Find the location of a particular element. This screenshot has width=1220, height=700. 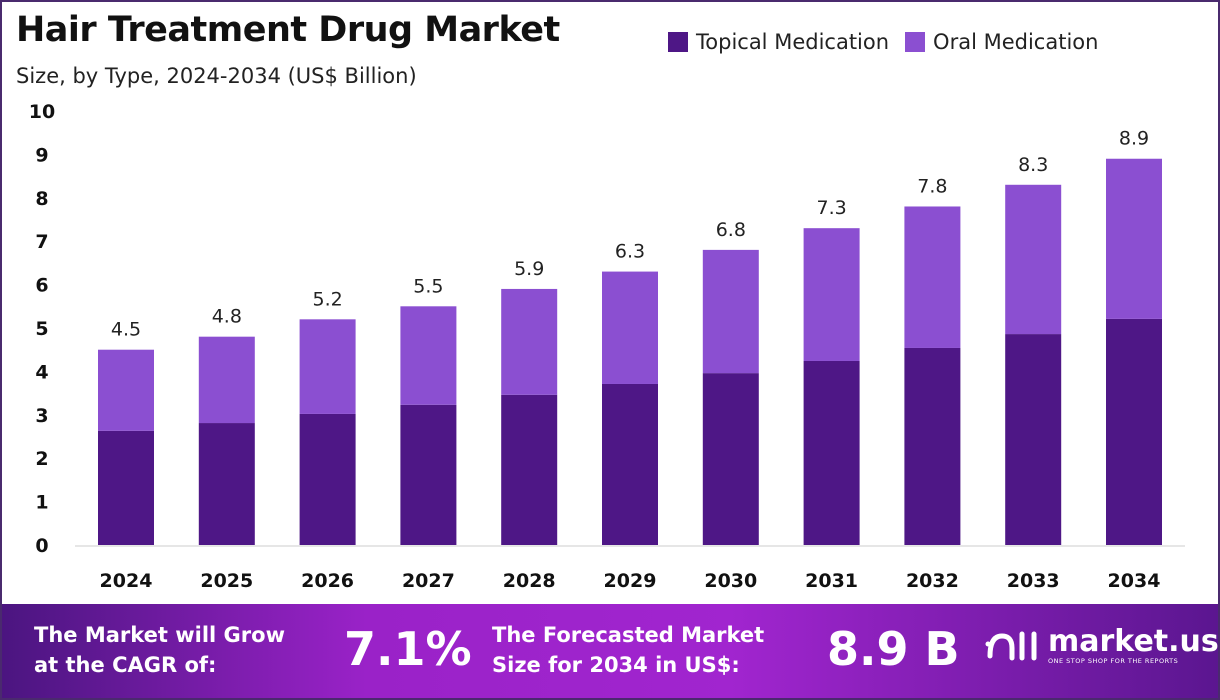

legend-label-oral: Oral Medication is located at coordinates (1016, 42).